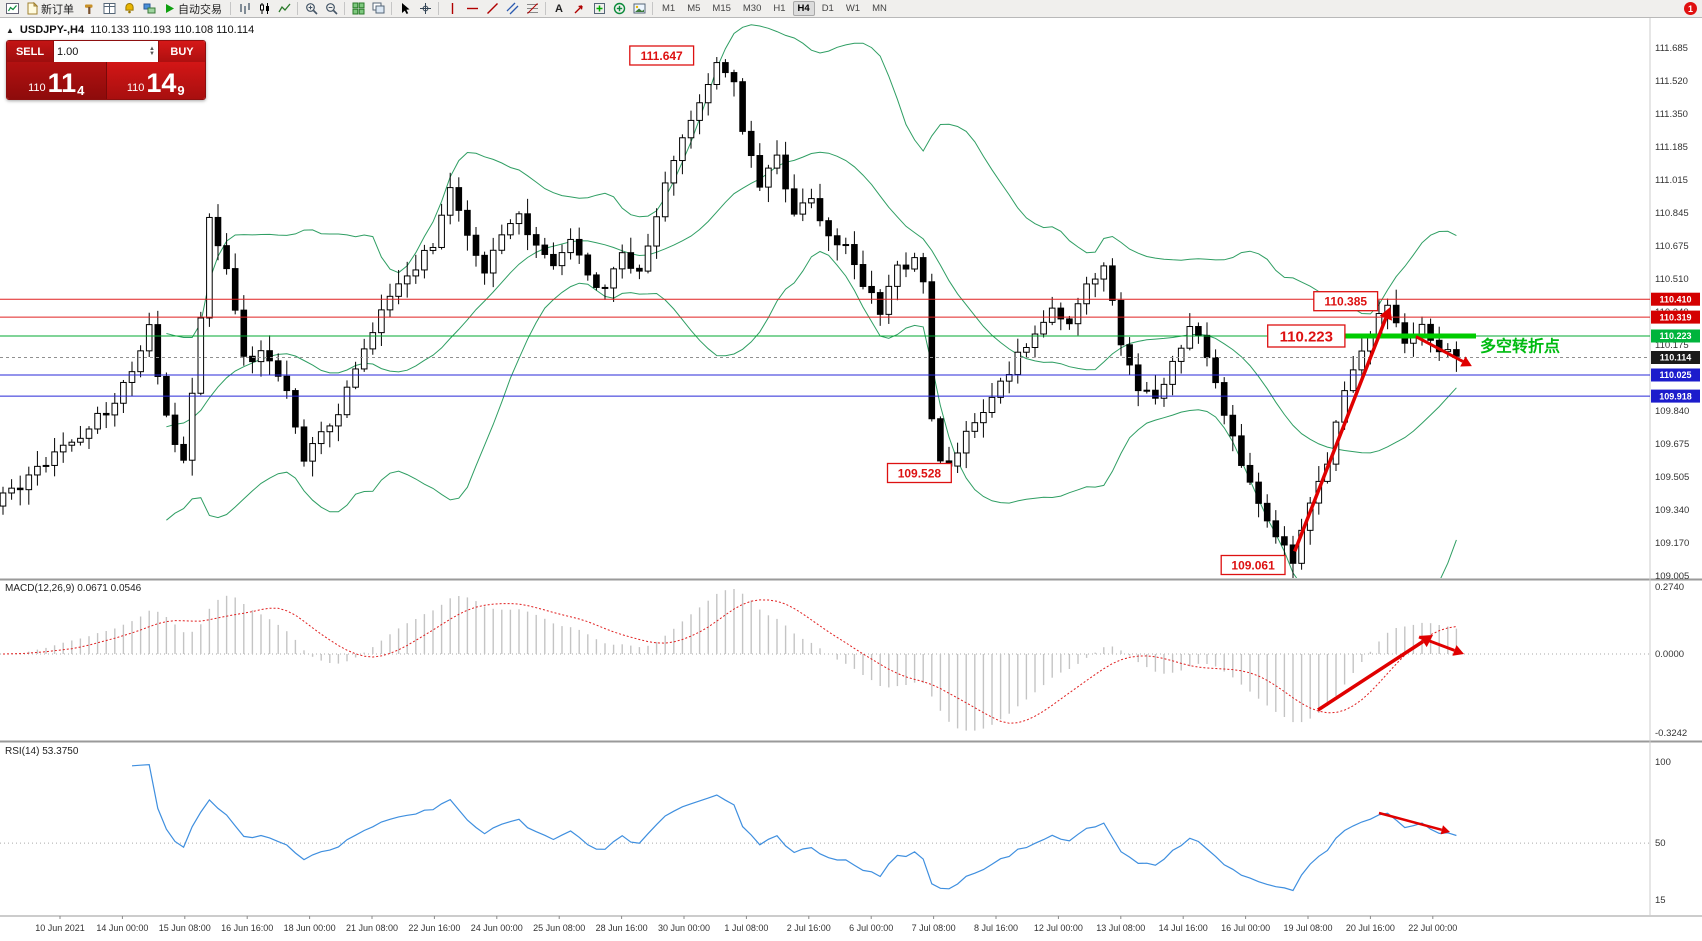 The height and width of the screenshot is (941, 1702). What do you see at coordinates (1414, 823) in the screenshot?
I see `rsi-arrow` at bounding box center [1414, 823].